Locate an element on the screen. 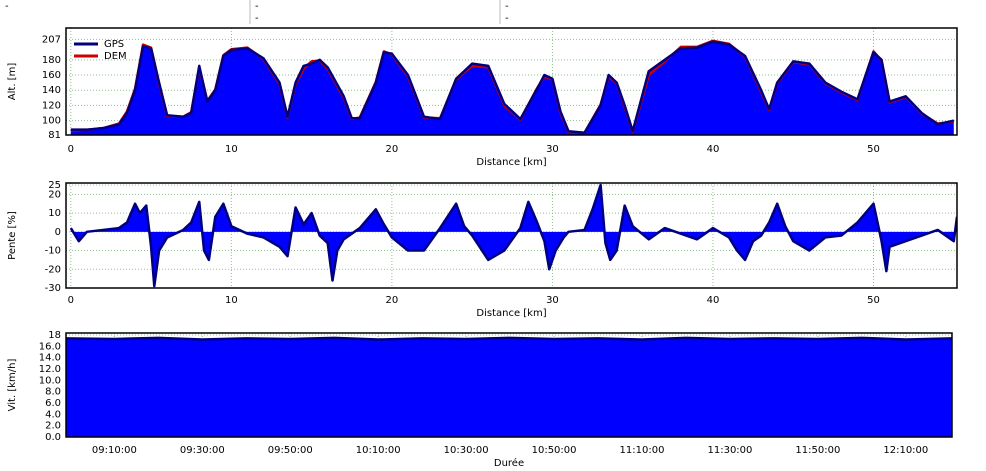 This screenshot has width=986, height=471. y-tick-label: 25 is located at coordinates (54, 185).